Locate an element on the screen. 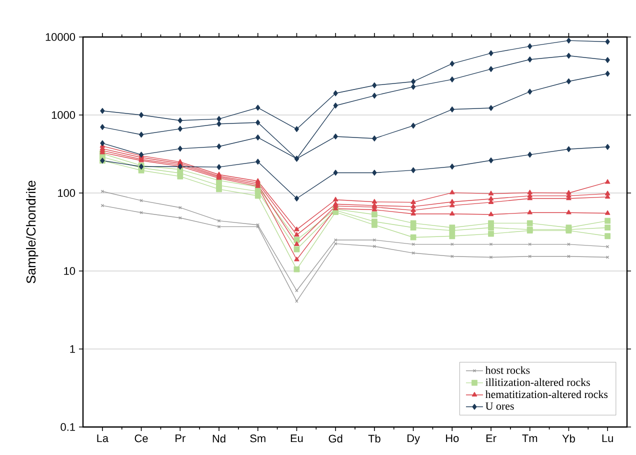 Image resolution: width=636 pixels, height=455 pixels. legend-label: host rocks is located at coordinates (507, 370).